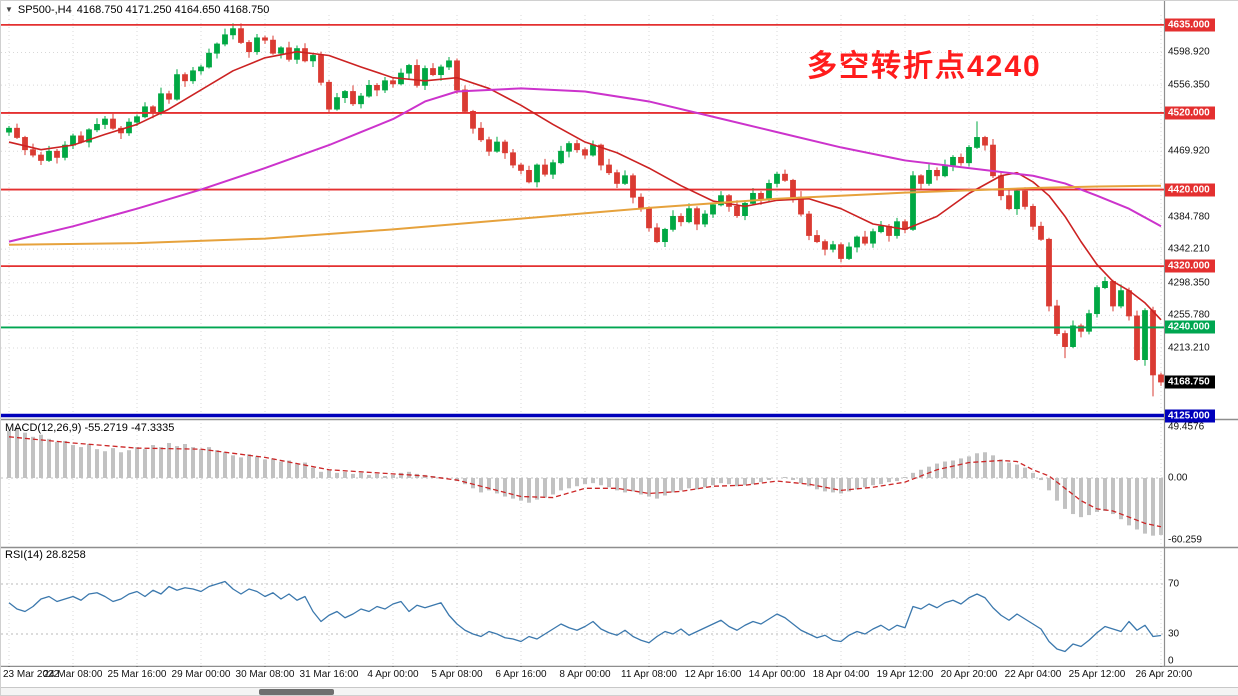  Describe the element at coordinates (1190, 266) in the screenshot. I see `level-price-badge: 4320.000` at that location.